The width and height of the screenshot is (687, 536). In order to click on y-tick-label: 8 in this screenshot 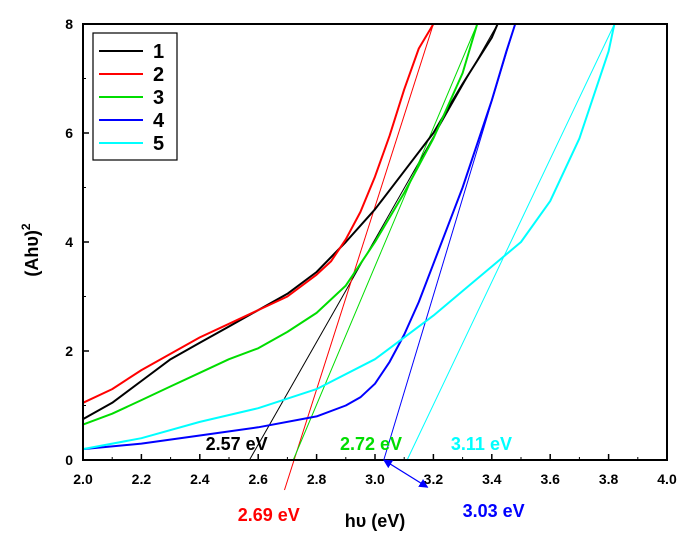, I will do `click(69, 24)`.